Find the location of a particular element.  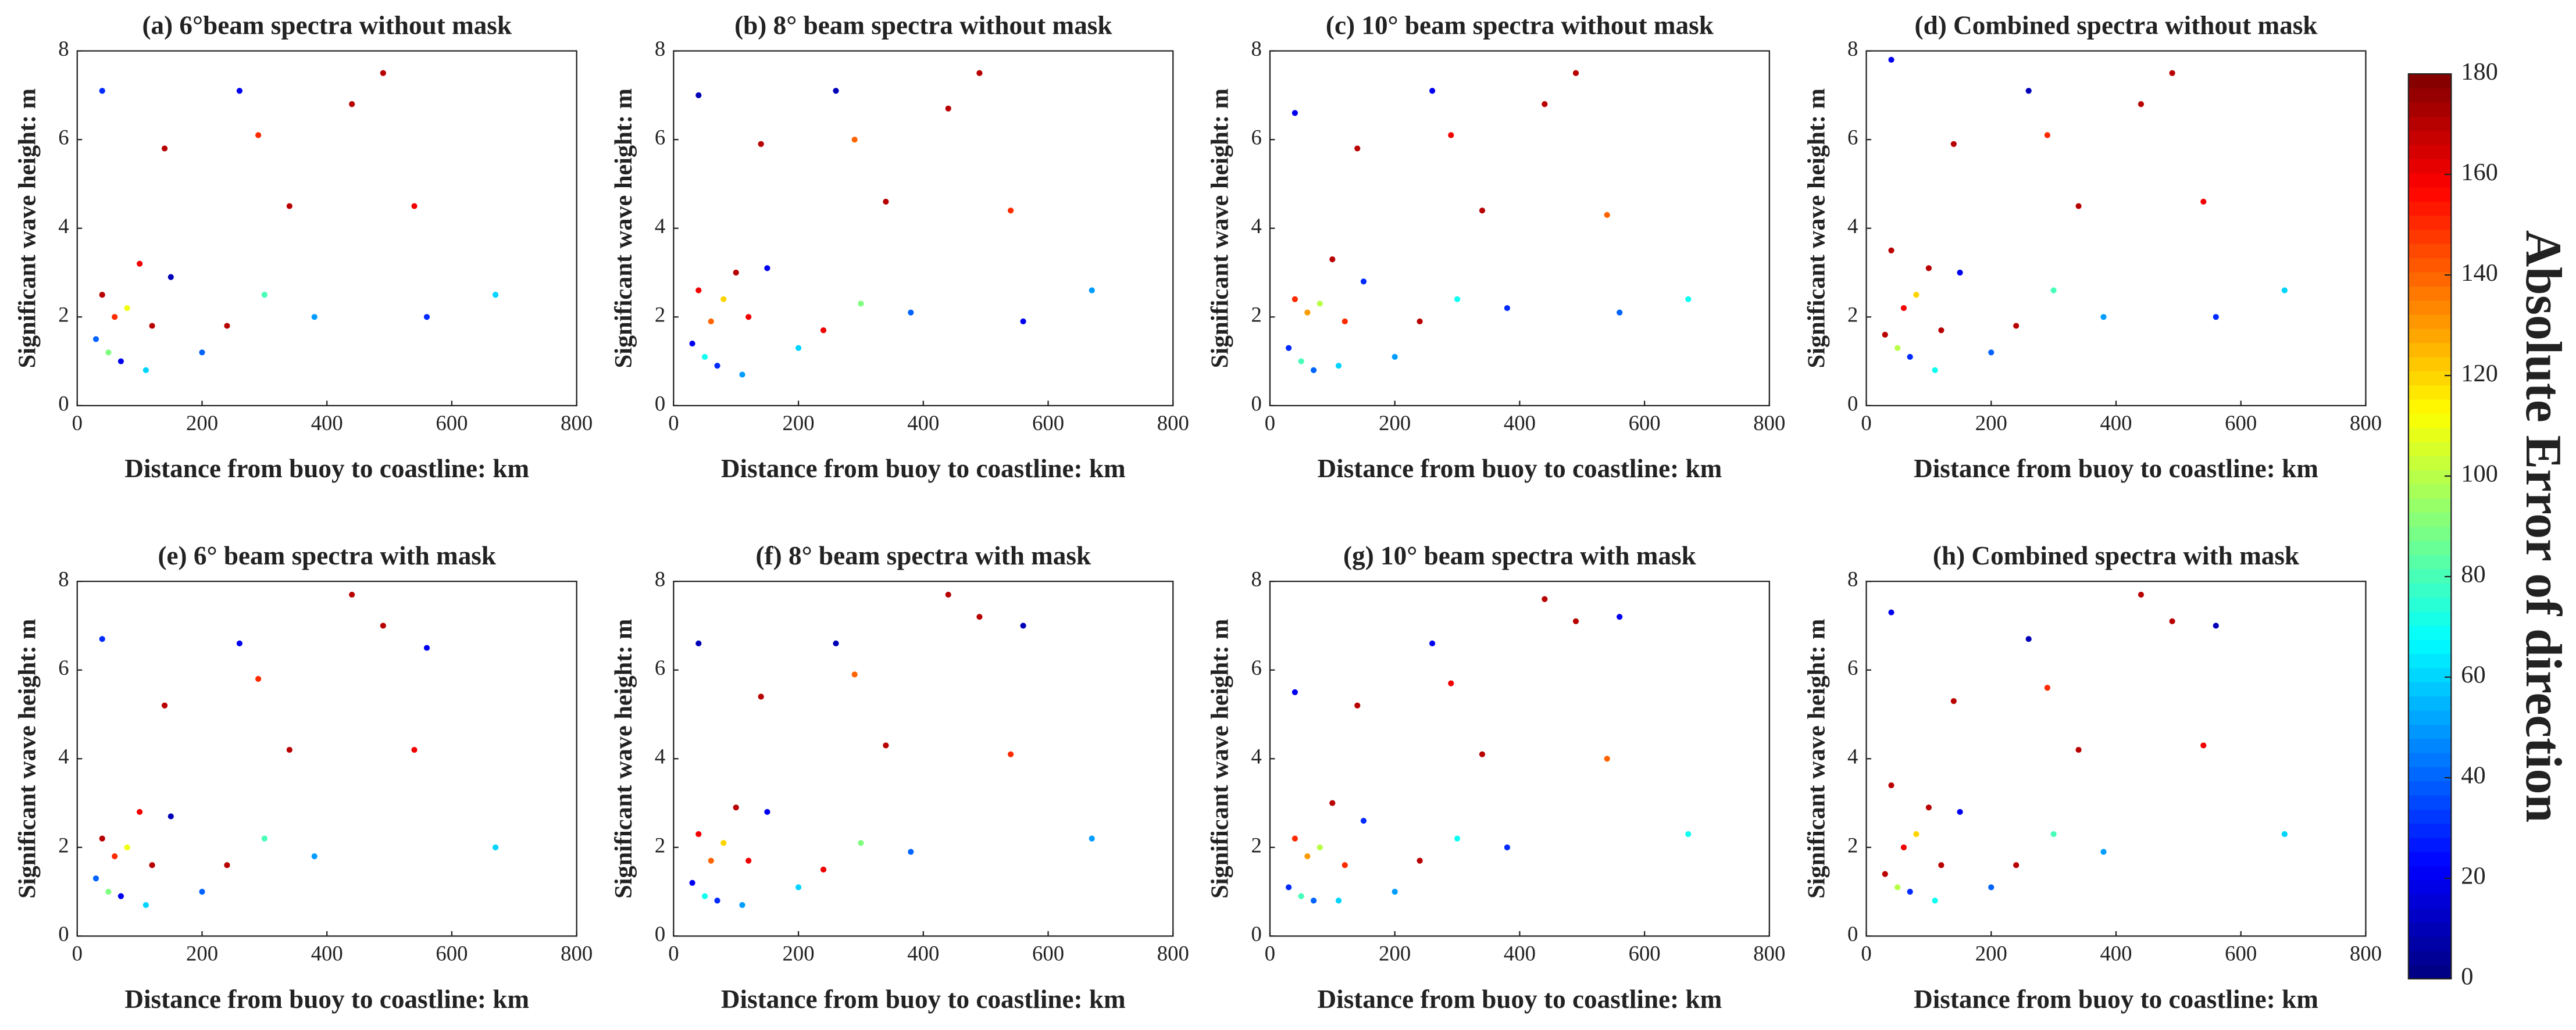

colorbar-frame is located at coordinates (2430, 526).